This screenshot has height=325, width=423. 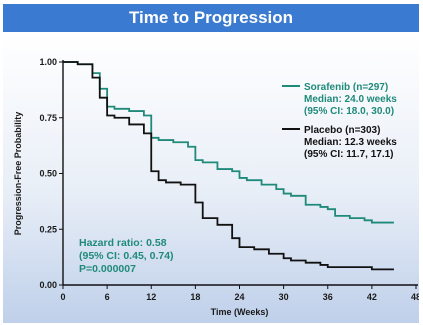 What do you see at coordinates (349, 111) in the screenshot?
I see `legend-ci: (95% CI: 18.0, 30.0)` at bounding box center [349, 111].